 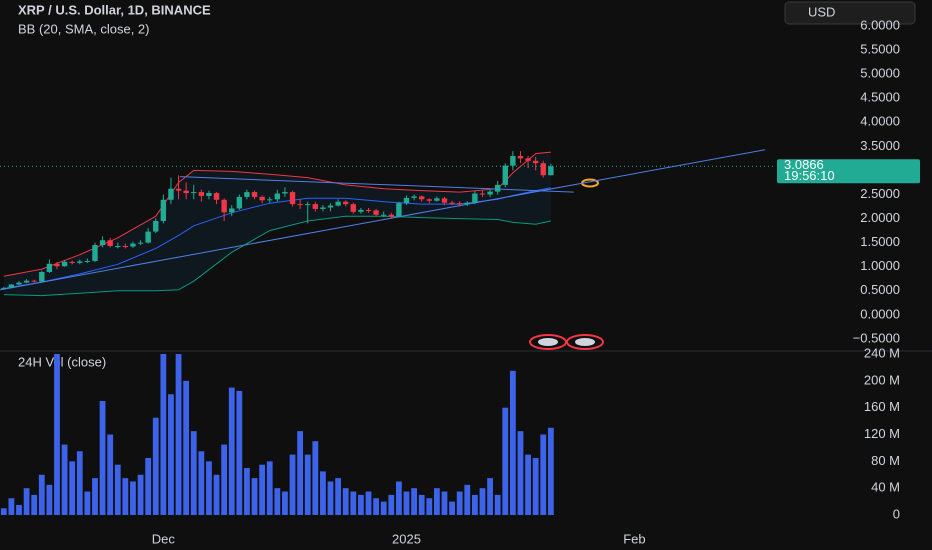 I want to click on y-tick-label: 2.0000, so click(x=880, y=217).